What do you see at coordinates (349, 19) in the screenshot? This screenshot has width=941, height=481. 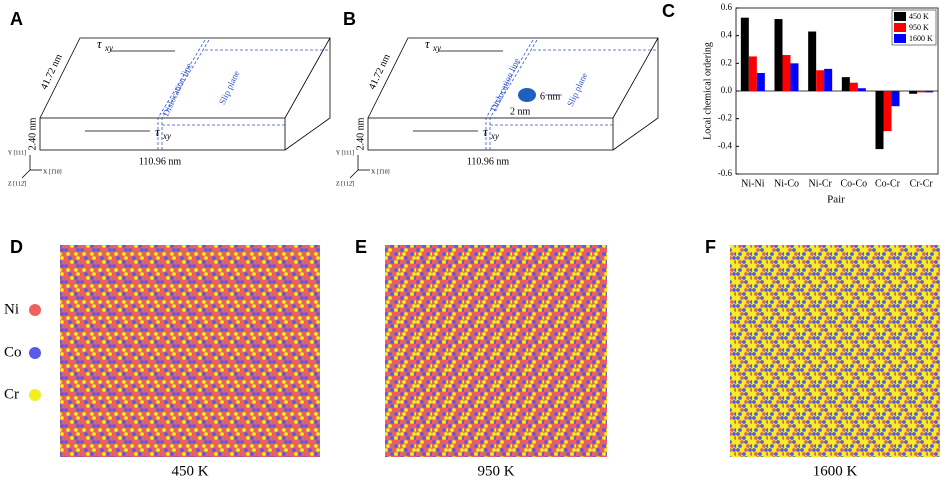 I see `panel-label: B` at bounding box center [349, 19].